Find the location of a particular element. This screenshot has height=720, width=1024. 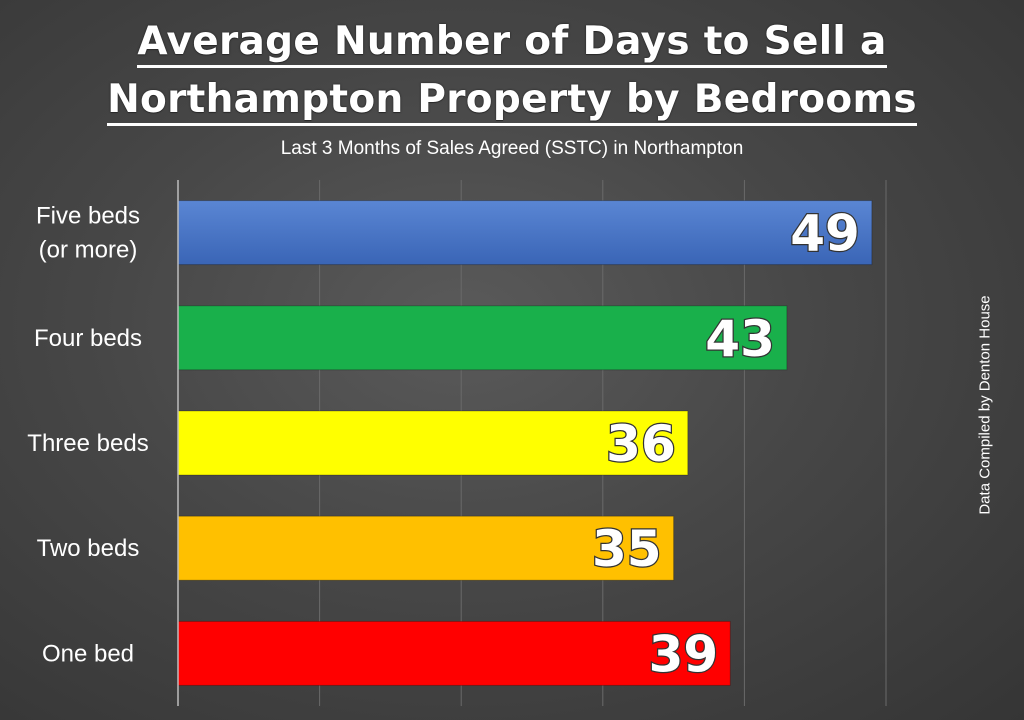

value-label-3: 35 is located at coordinates (627, 549).